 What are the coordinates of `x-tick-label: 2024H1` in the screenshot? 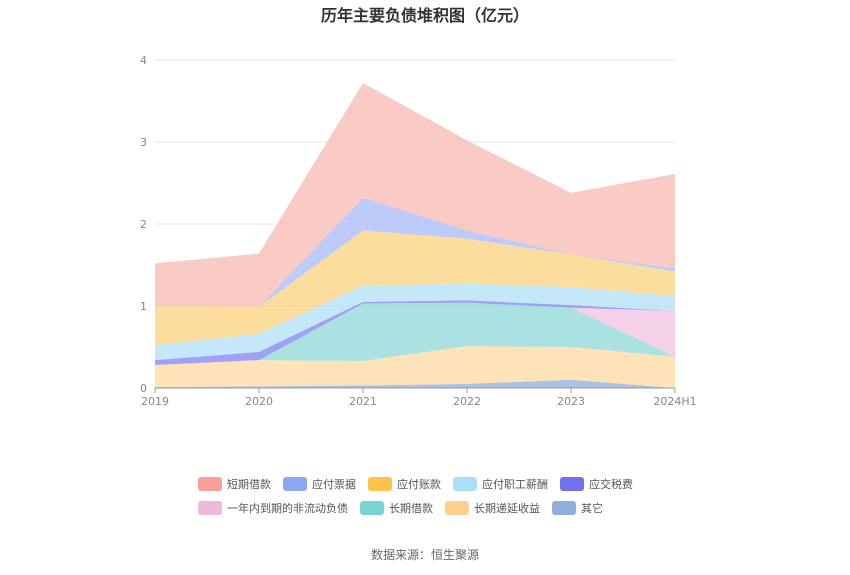 It's located at (674, 401).